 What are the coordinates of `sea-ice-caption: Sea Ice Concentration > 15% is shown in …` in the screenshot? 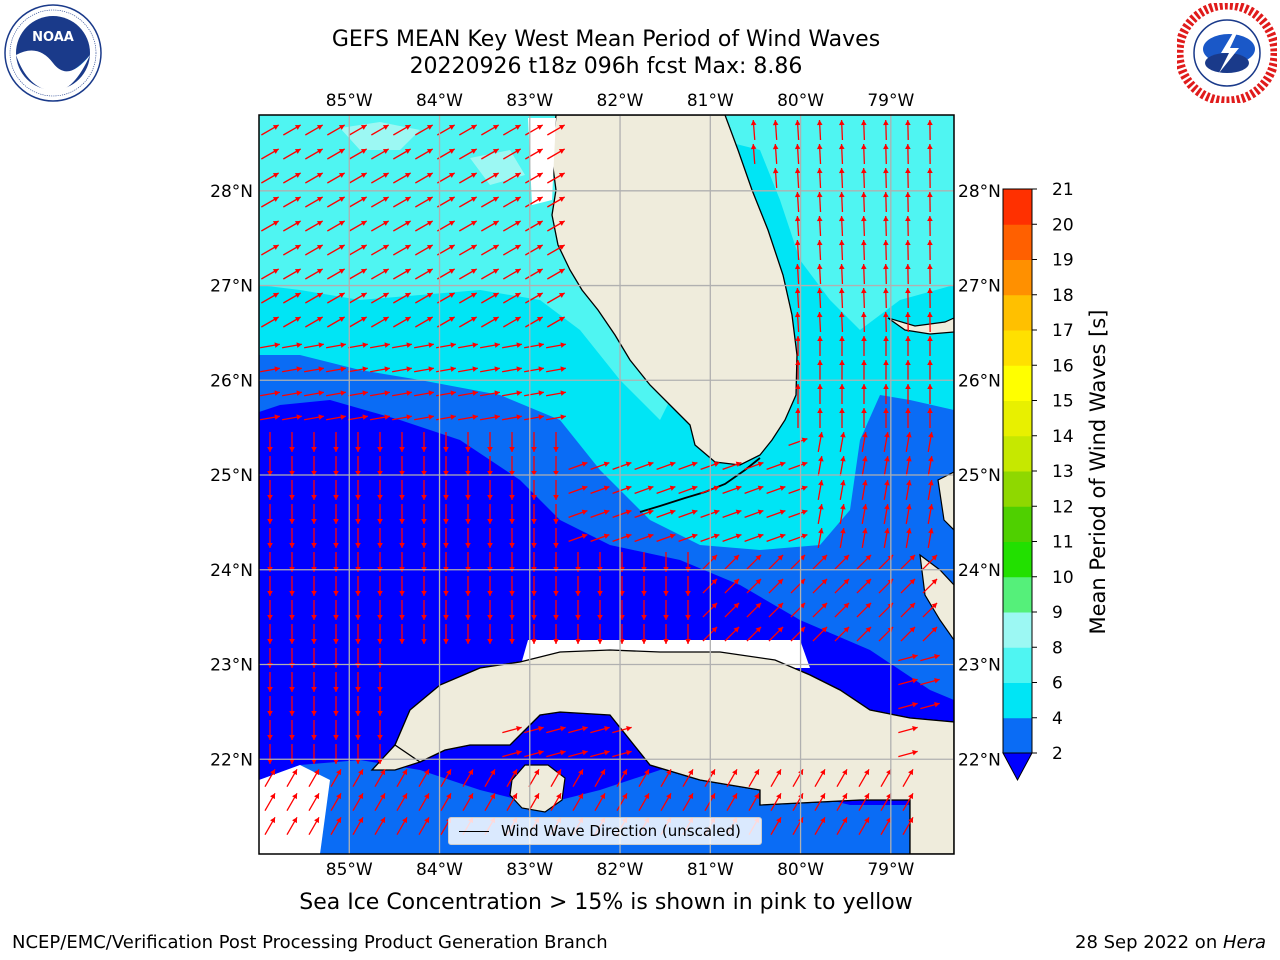 It's located at (606, 902).